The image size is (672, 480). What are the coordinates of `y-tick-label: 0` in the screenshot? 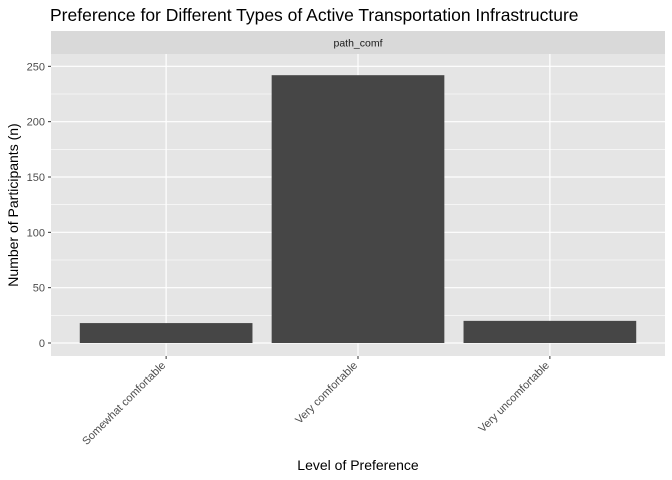 It's located at (42, 344).